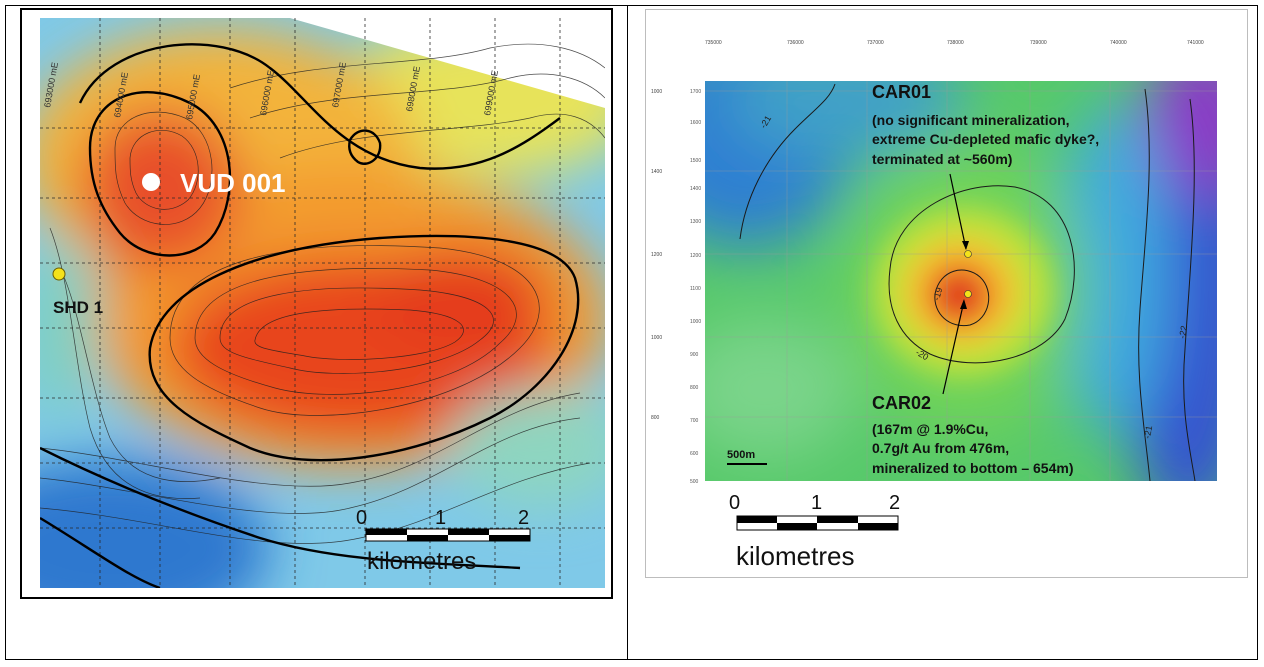 The image size is (1264, 667). I want to click on car02-line-3: mineralized to bottom – 654m), so click(972, 468).